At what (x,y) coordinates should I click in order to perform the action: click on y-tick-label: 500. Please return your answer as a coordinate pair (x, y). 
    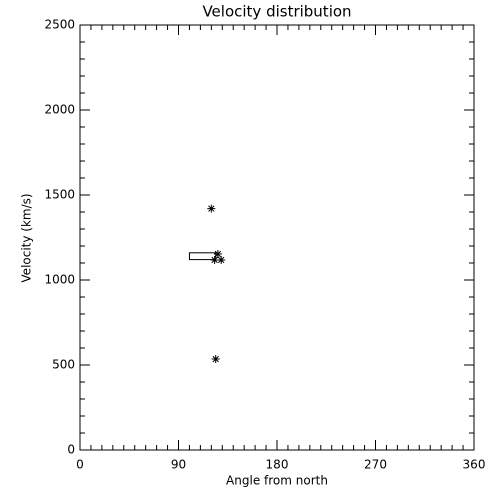
    Looking at the image, I should click on (63, 365).